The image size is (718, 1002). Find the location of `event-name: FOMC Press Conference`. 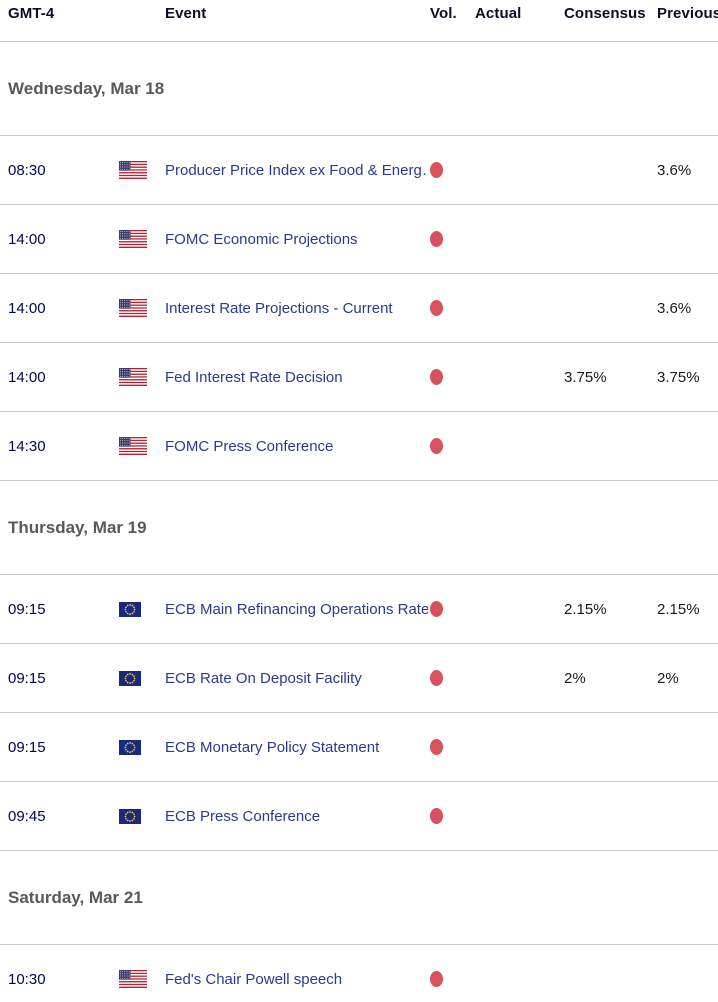

event-name: FOMC Press Conference is located at coordinates (249, 446).